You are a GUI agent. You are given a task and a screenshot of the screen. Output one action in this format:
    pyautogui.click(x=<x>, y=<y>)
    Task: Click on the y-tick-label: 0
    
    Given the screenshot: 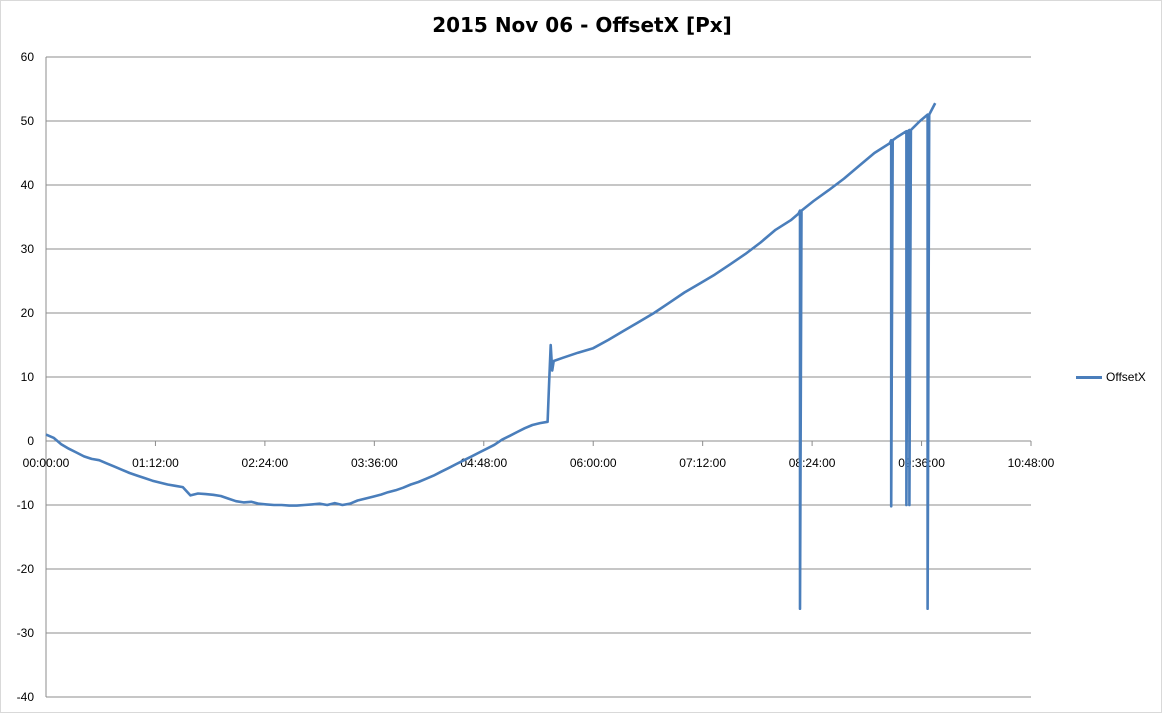 What is the action you would take?
    pyautogui.click(x=30, y=441)
    